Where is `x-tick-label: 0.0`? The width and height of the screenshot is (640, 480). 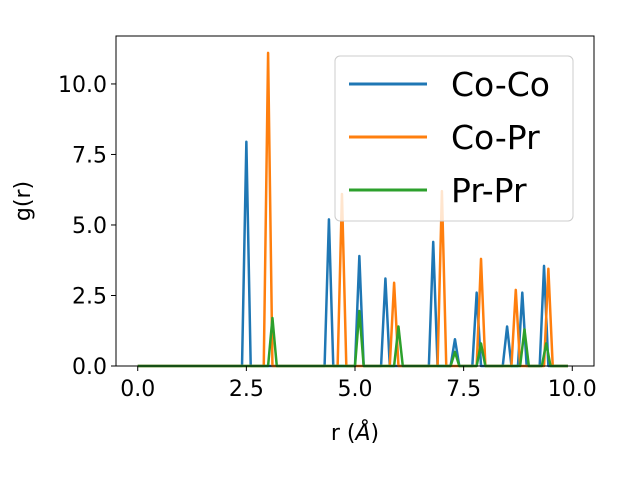 x-tick-label: 0.0 is located at coordinates (137, 389).